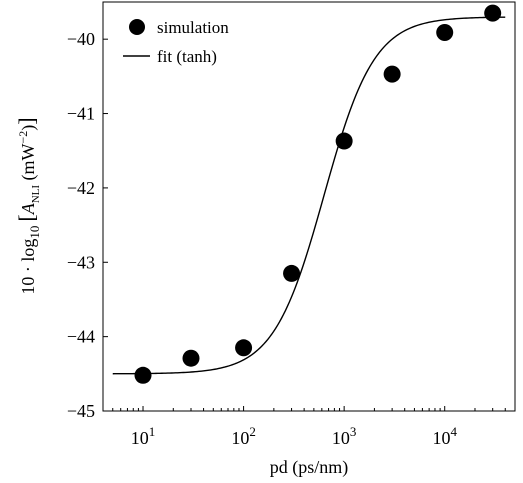 The width and height of the screenshot is (523, 483). Describe the element at coordinates (444, 436) in the screenshot. I see `x-tick-label: 10⁴` at that location.